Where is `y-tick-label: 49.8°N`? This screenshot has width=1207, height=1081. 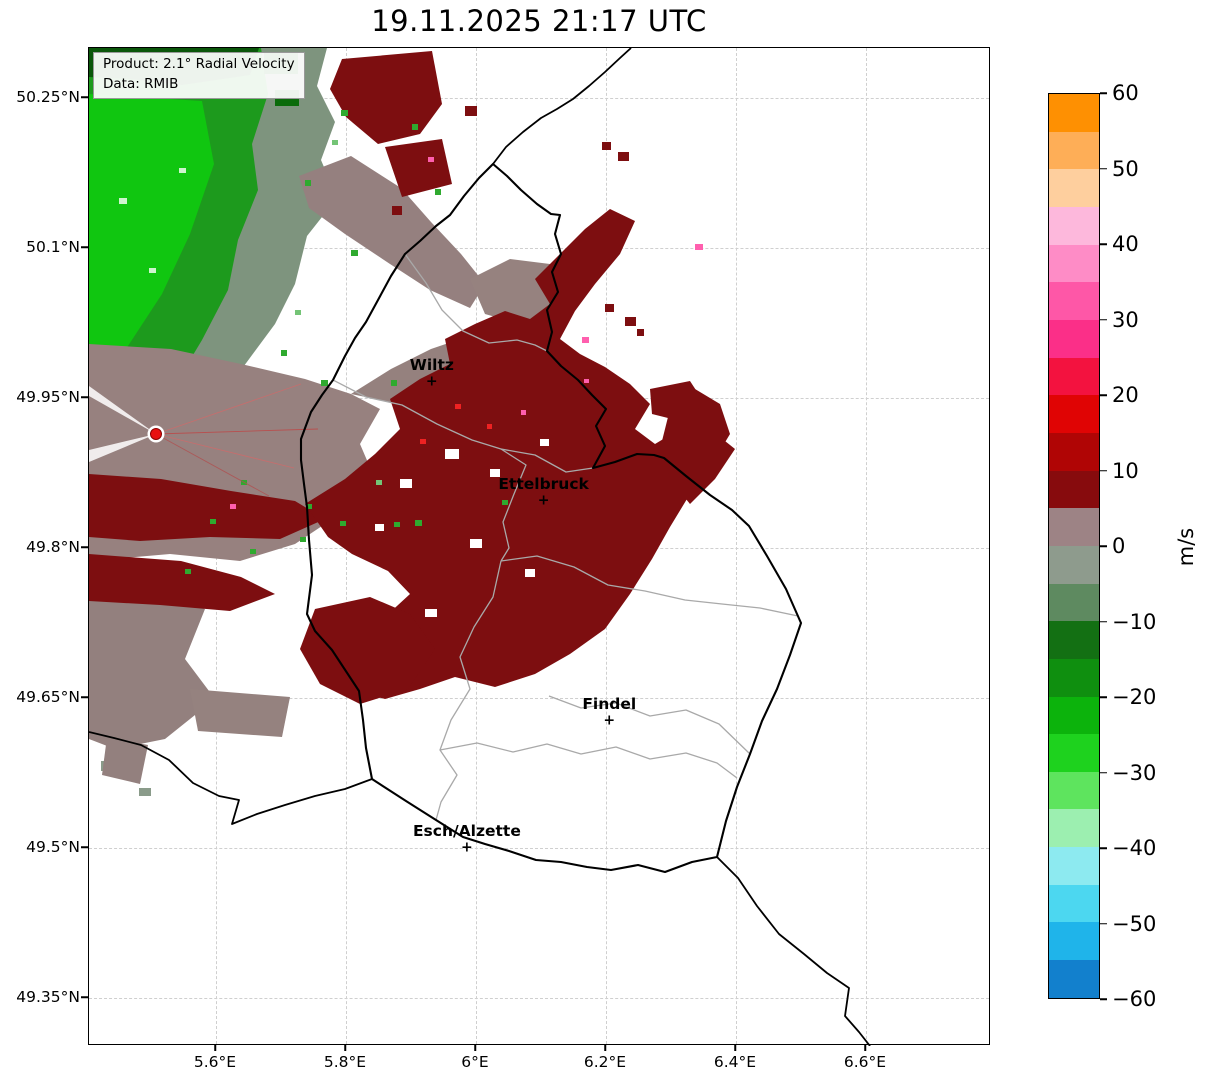
y-tick-label: 49.8°N is located at coordinates (53, 547).